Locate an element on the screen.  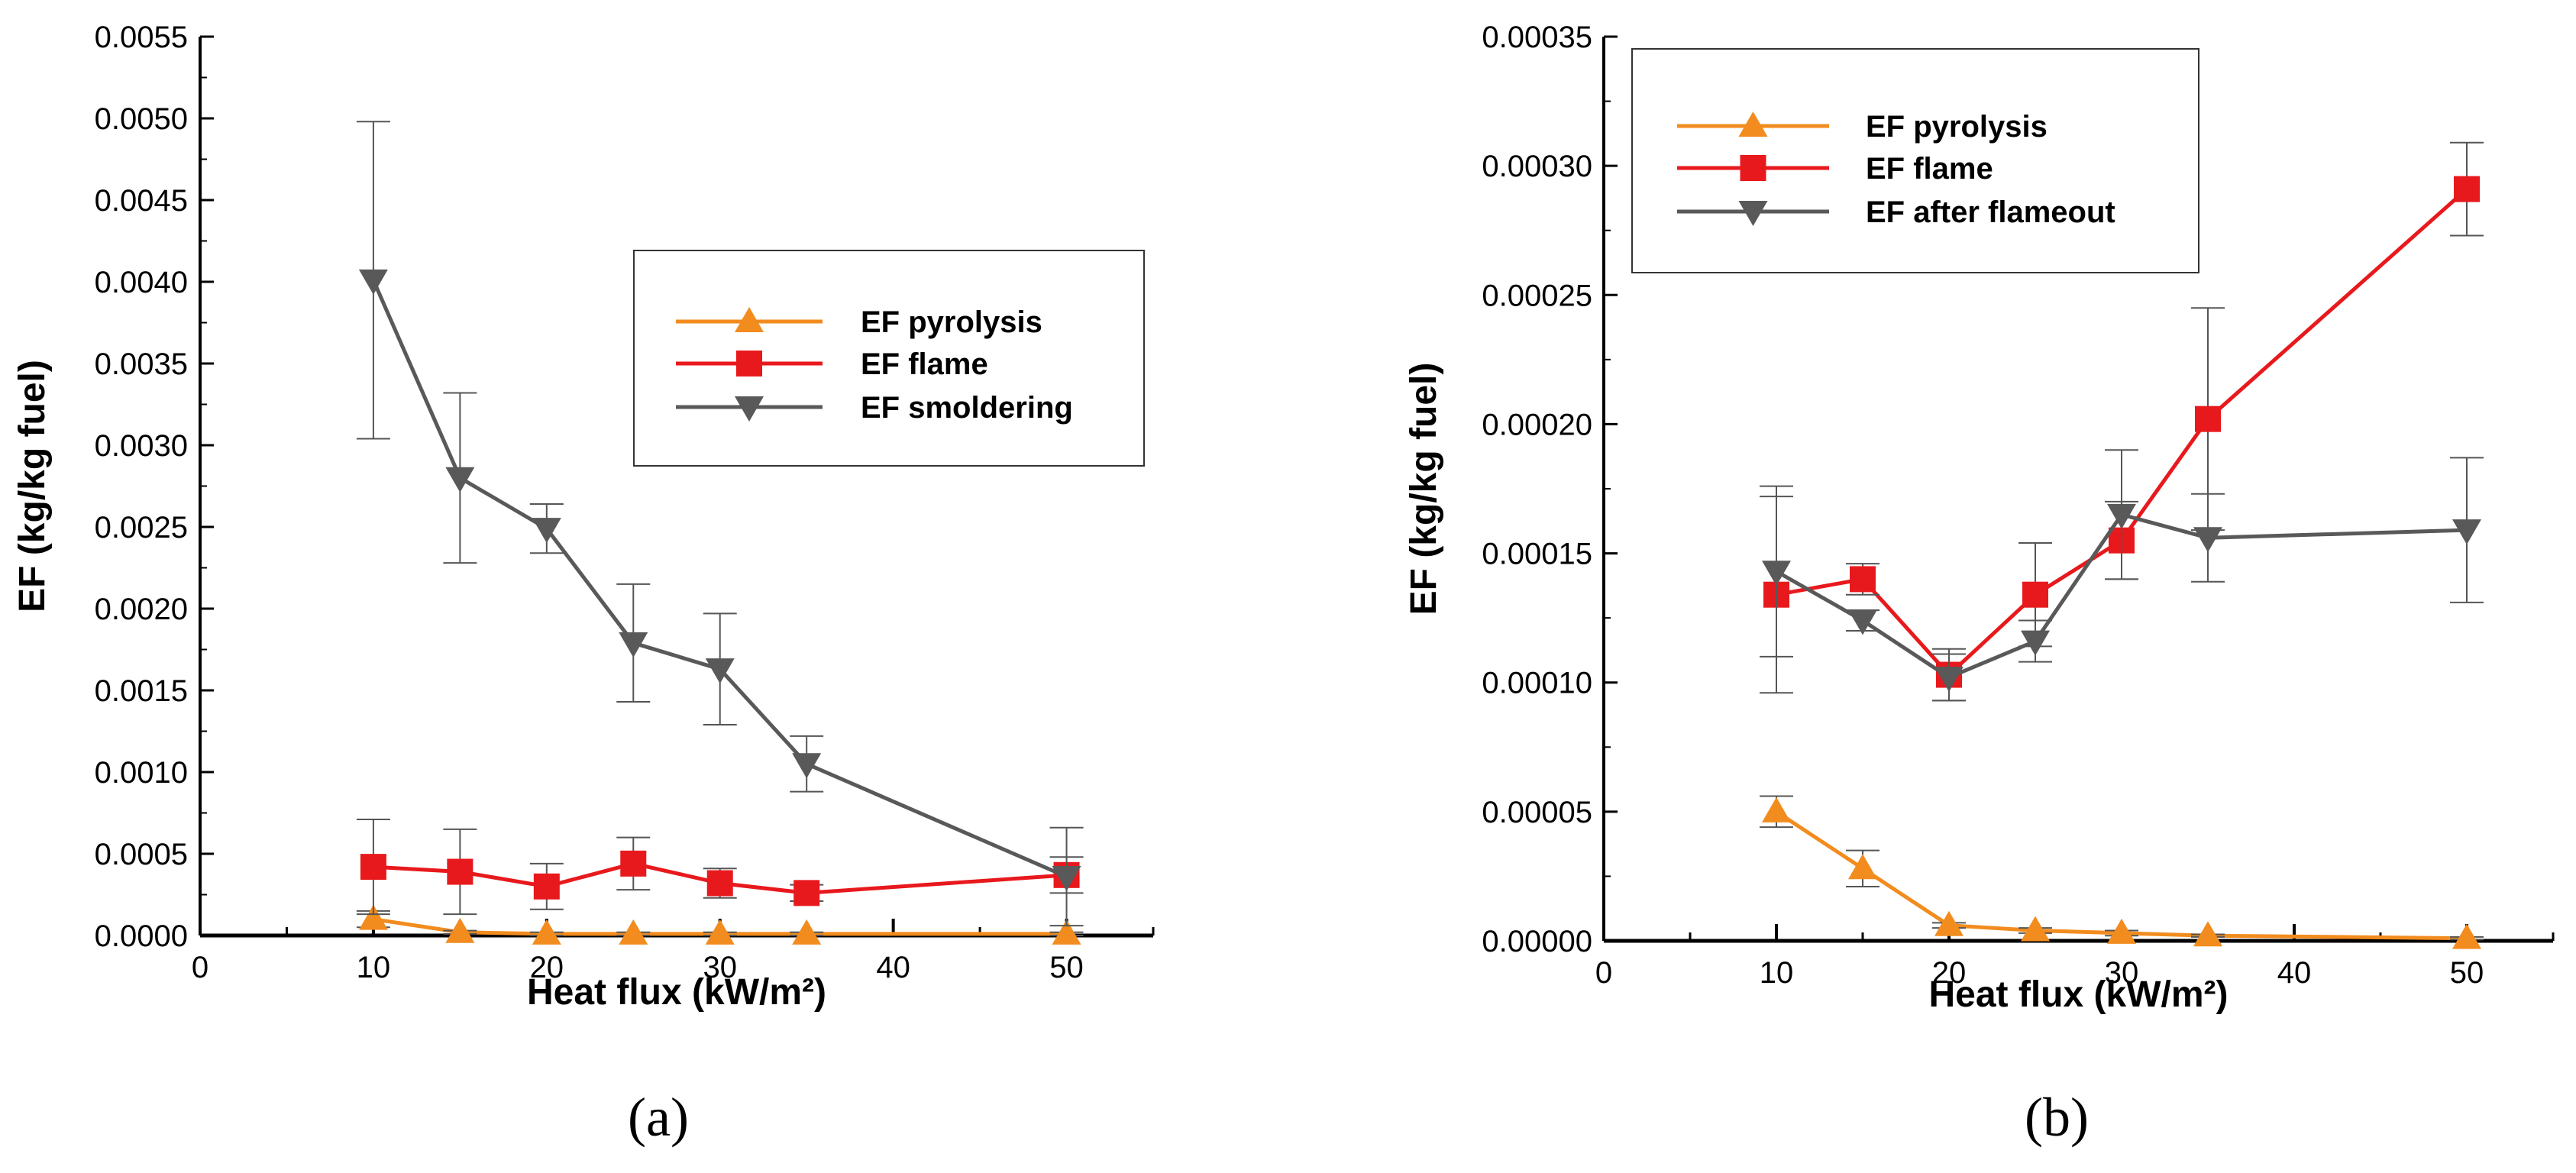
y-tick-label: 0.0020 is located at coordinates (141, 610).